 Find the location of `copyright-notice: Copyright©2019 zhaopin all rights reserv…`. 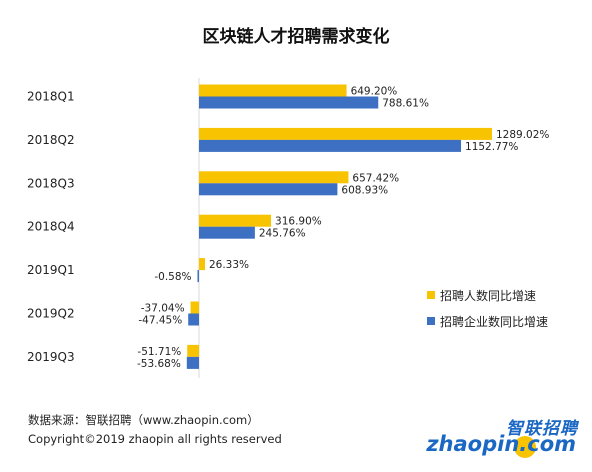

copyright-notice: Copyright©2019 zhaopin all rights reserv… is located at coordinates (155, 439).